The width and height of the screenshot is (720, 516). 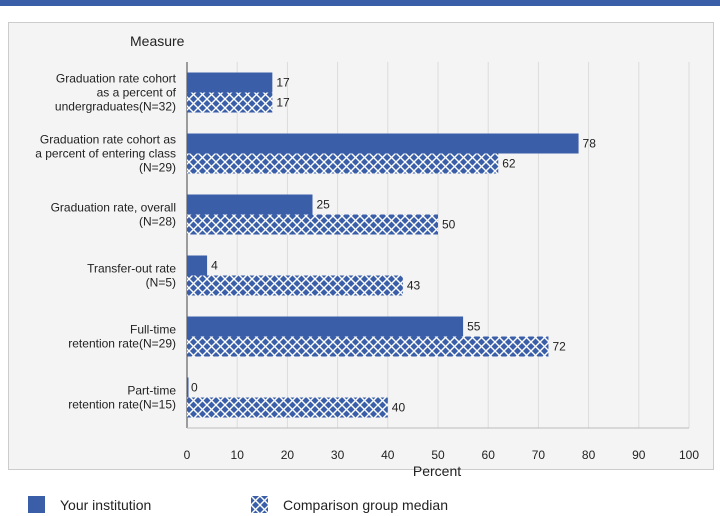 What do you see at coordinates (116, 79) in the screenshot?
I see `category-label: Graduation rate cohort` at bounding box center [116, 79].